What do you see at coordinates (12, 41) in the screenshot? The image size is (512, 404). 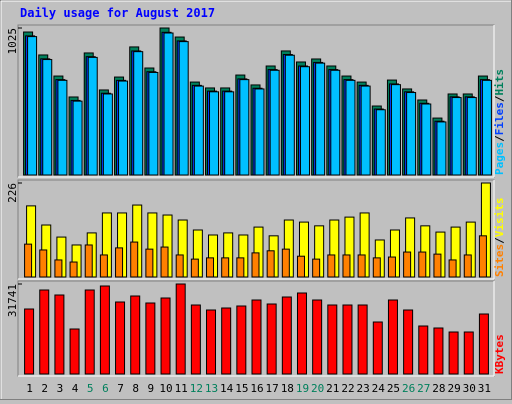 I see `y-tick-label: 1025` at bounding box center [12, 41].